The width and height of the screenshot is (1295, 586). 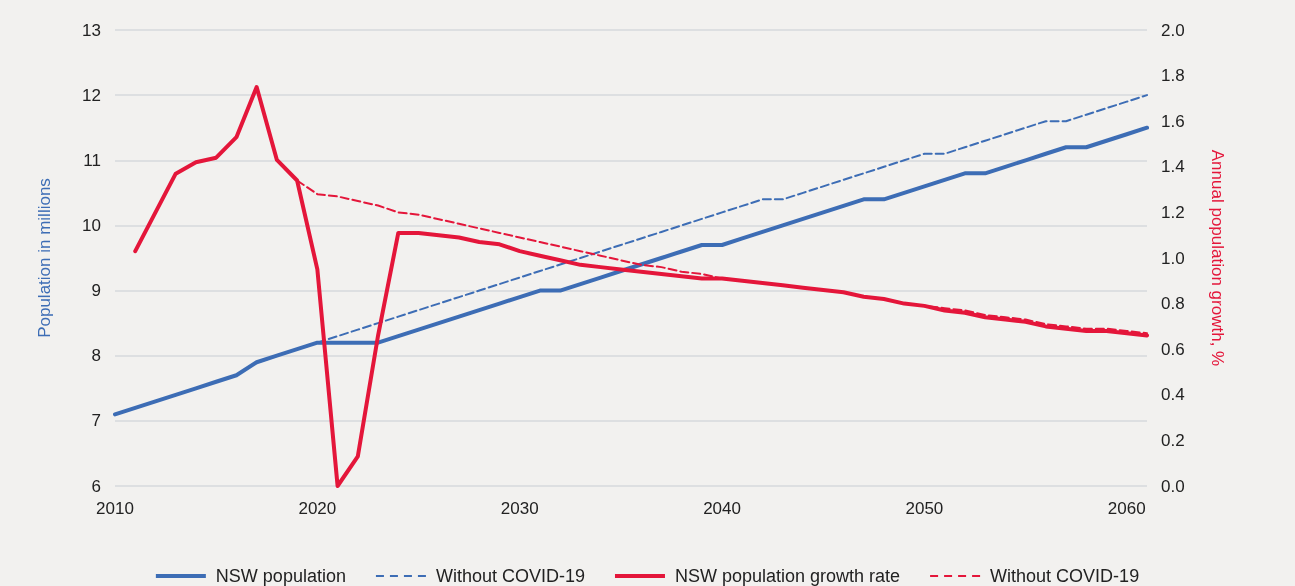 I want to click on x-tick-label: 2060, so click(x=1126, y=508).